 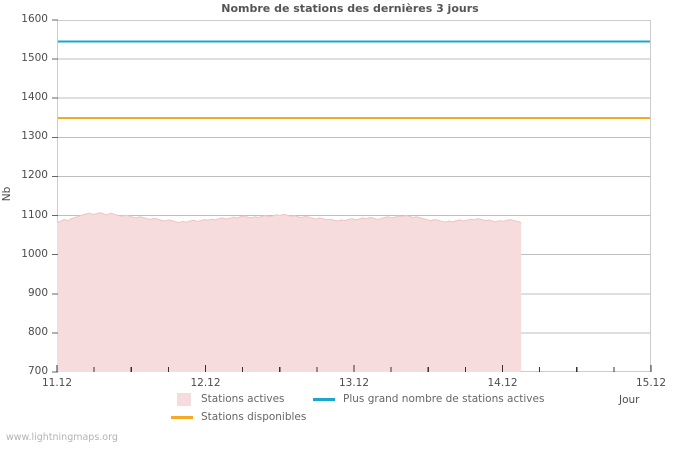 I want to click on y-tick-label: 800, so click(x=37, y=331).